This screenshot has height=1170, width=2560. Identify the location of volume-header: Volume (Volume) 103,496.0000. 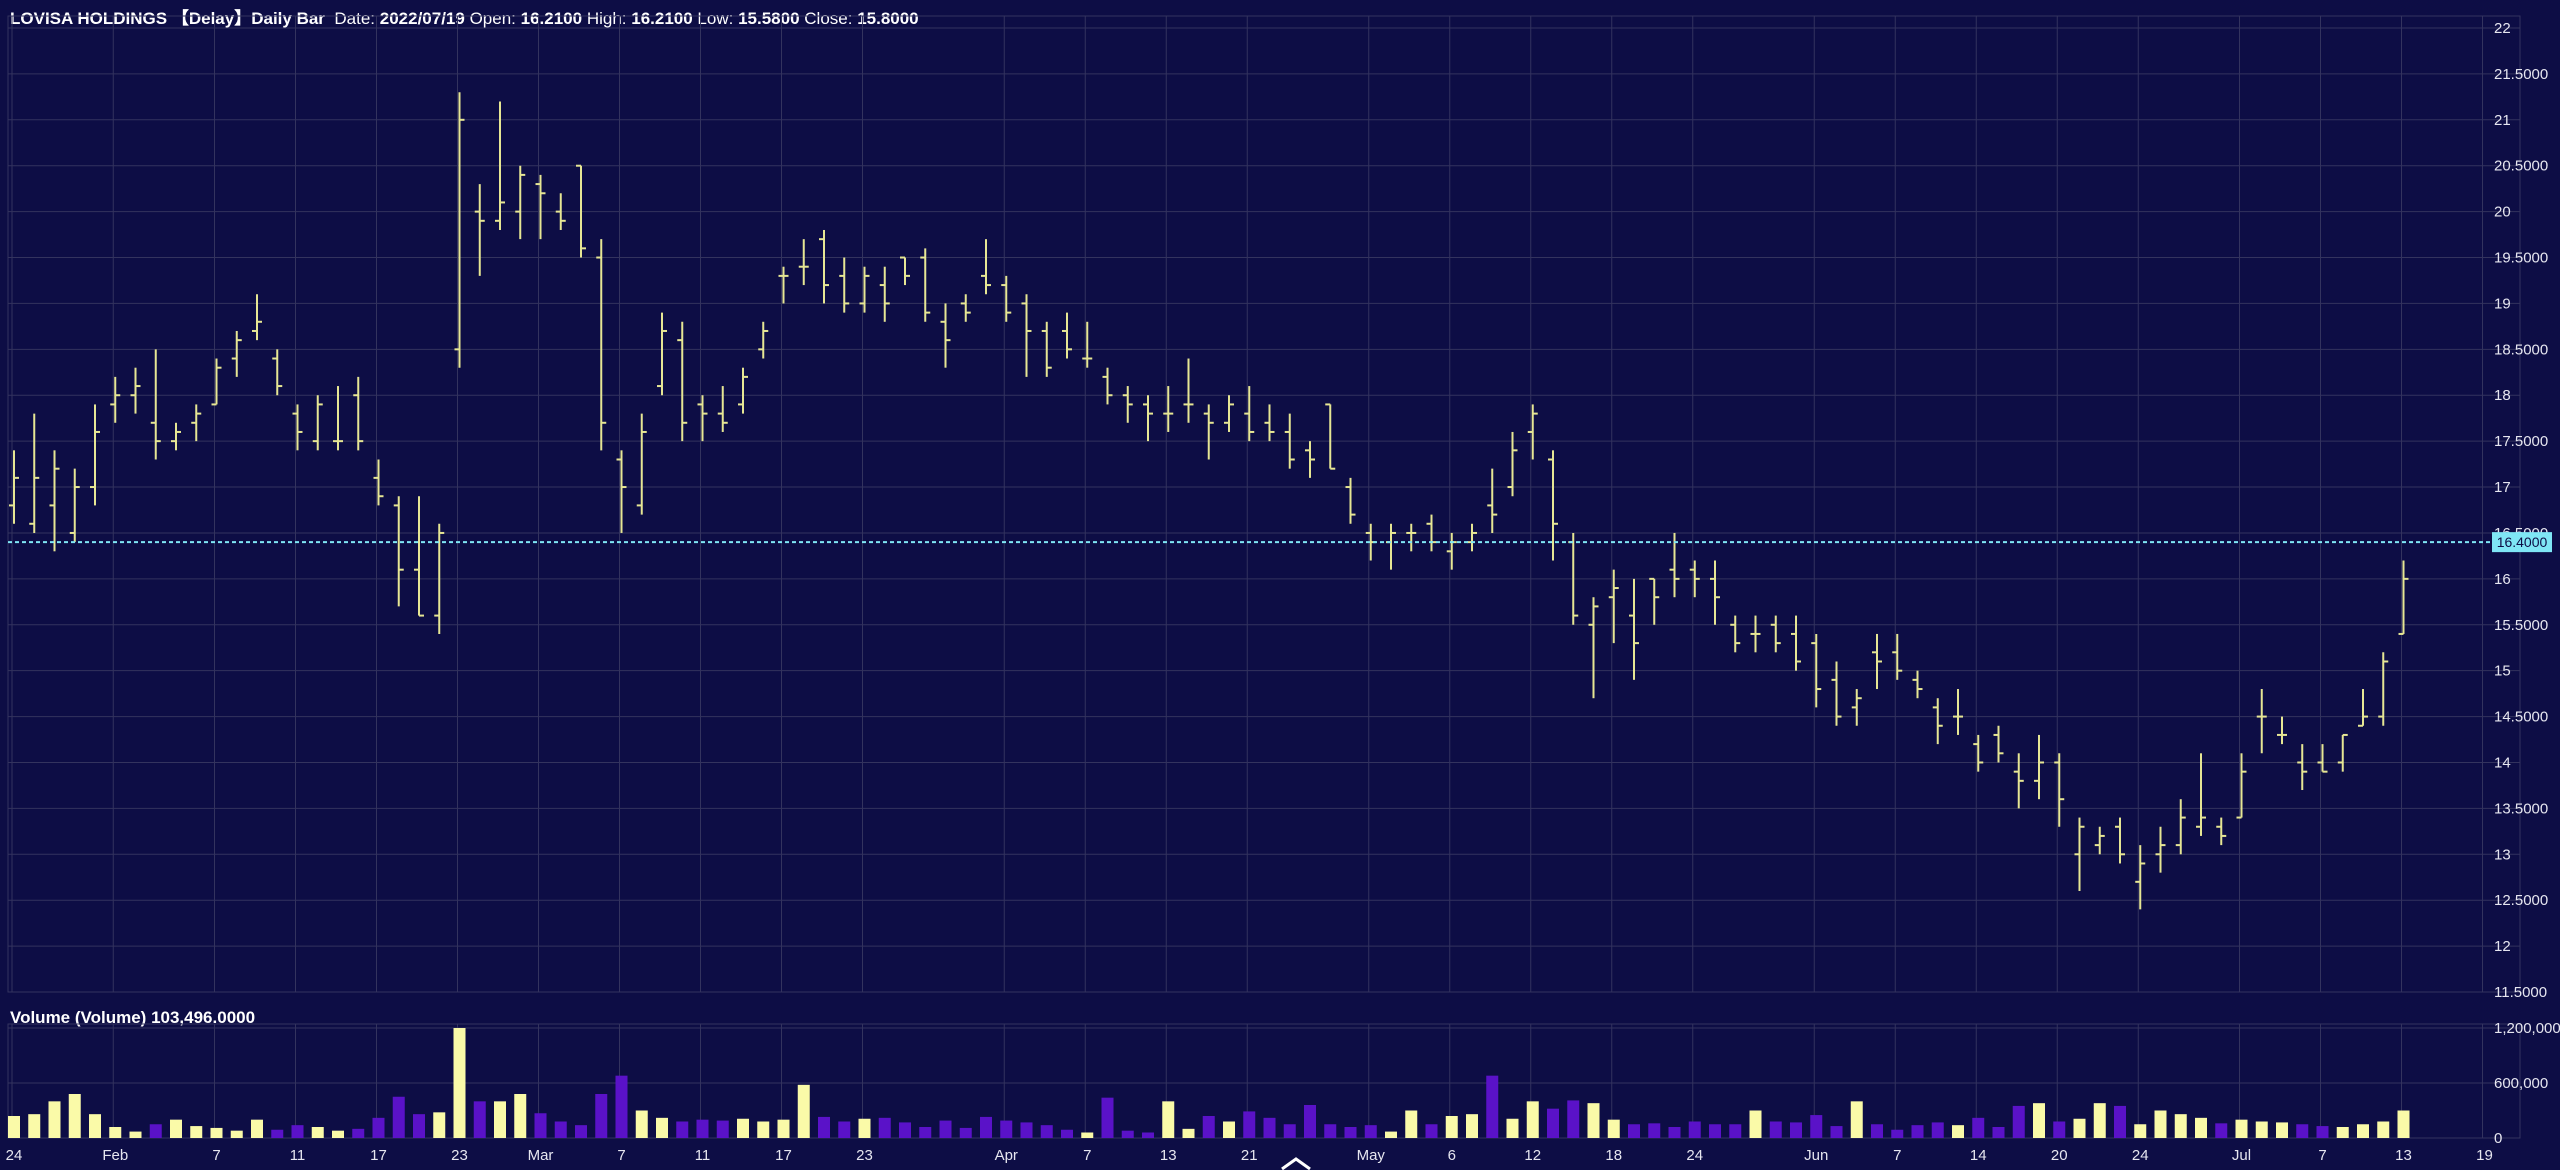
(132, 1018).